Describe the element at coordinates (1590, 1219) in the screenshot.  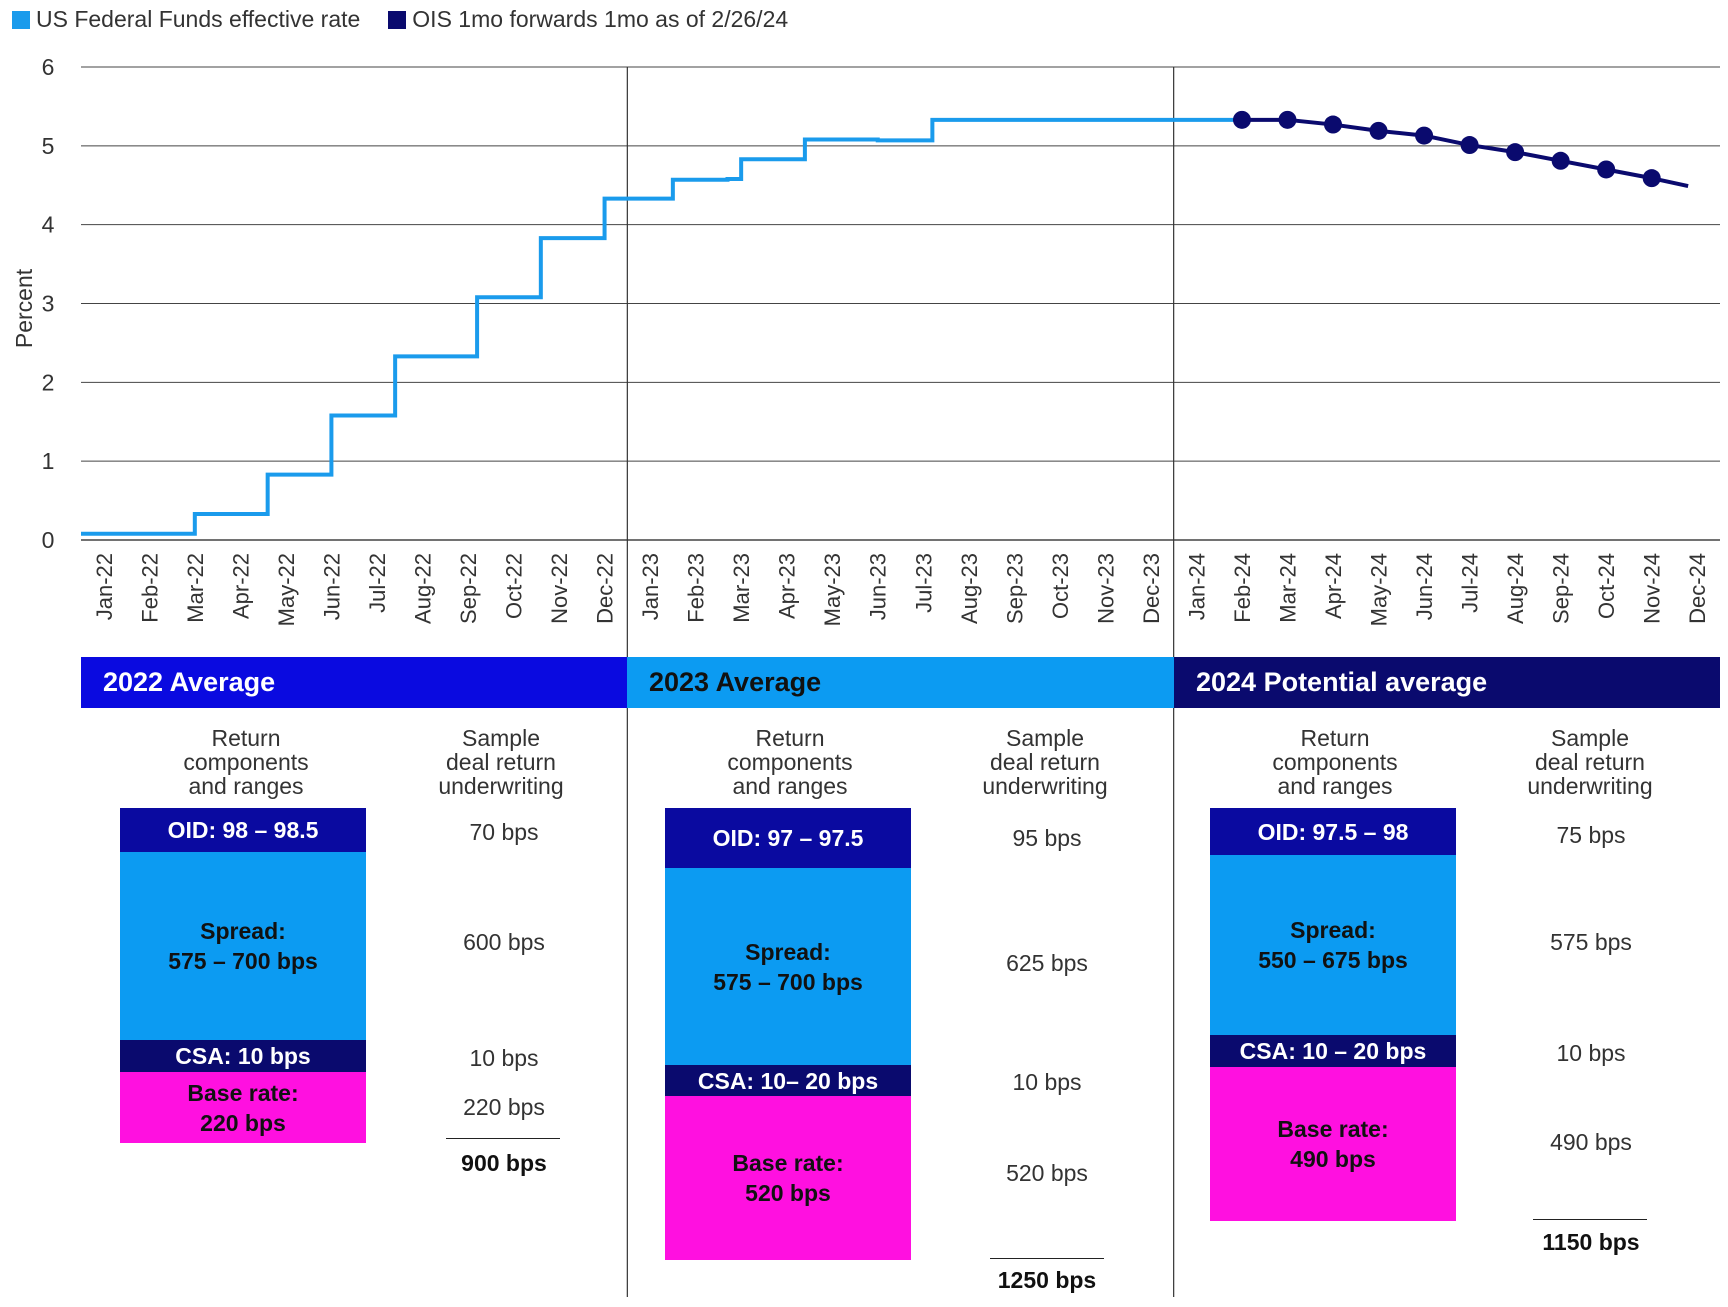
I see `panel-2024-total-rule` at that location.